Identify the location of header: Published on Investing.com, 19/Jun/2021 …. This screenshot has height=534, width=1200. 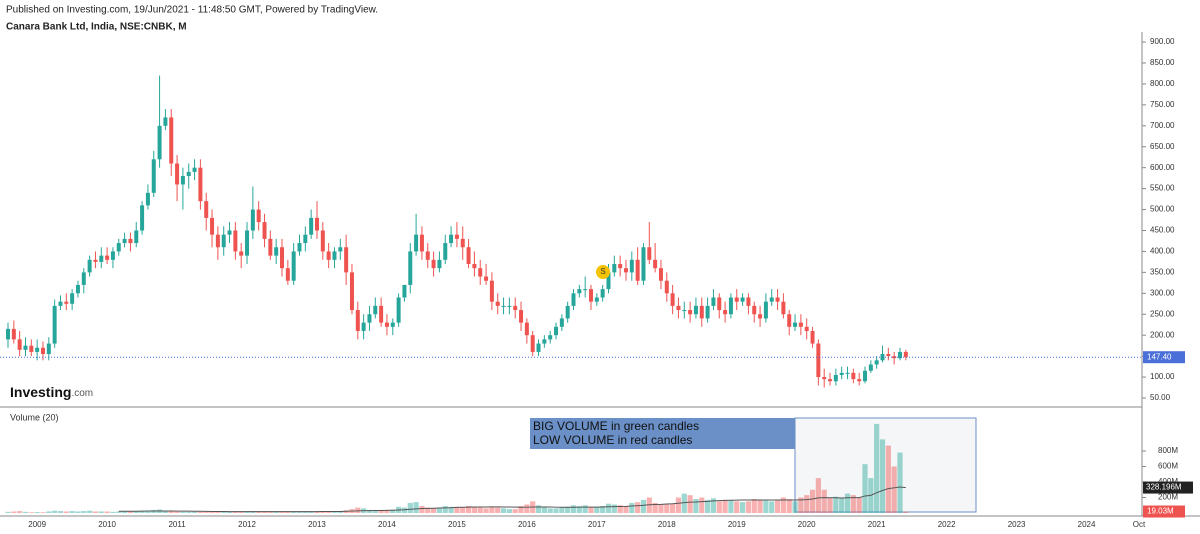
(192, 10).